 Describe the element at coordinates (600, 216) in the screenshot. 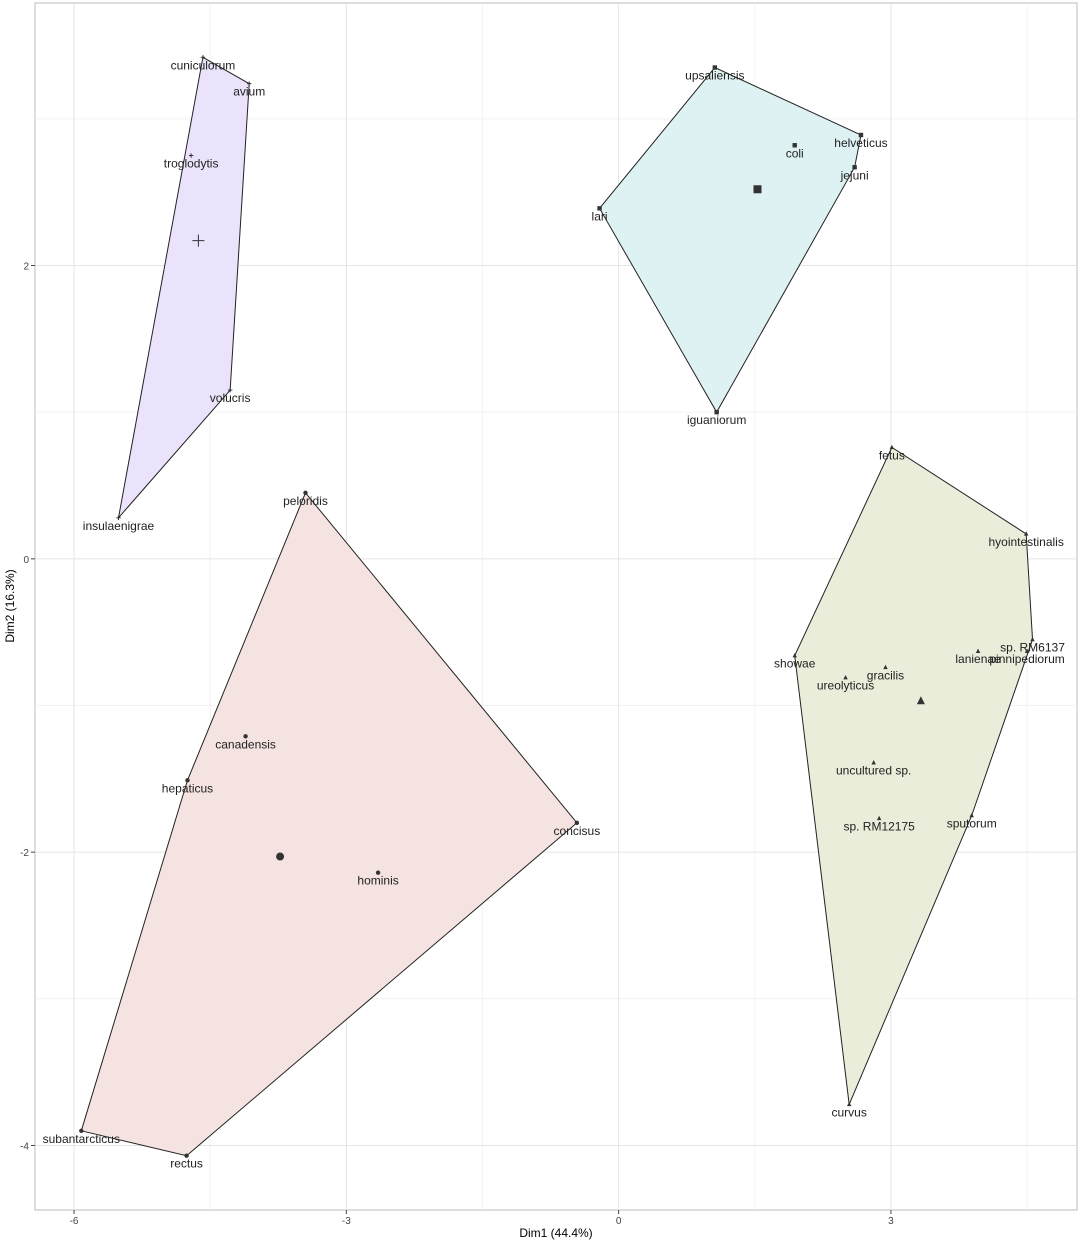

I see `point-label: lari` at that location.